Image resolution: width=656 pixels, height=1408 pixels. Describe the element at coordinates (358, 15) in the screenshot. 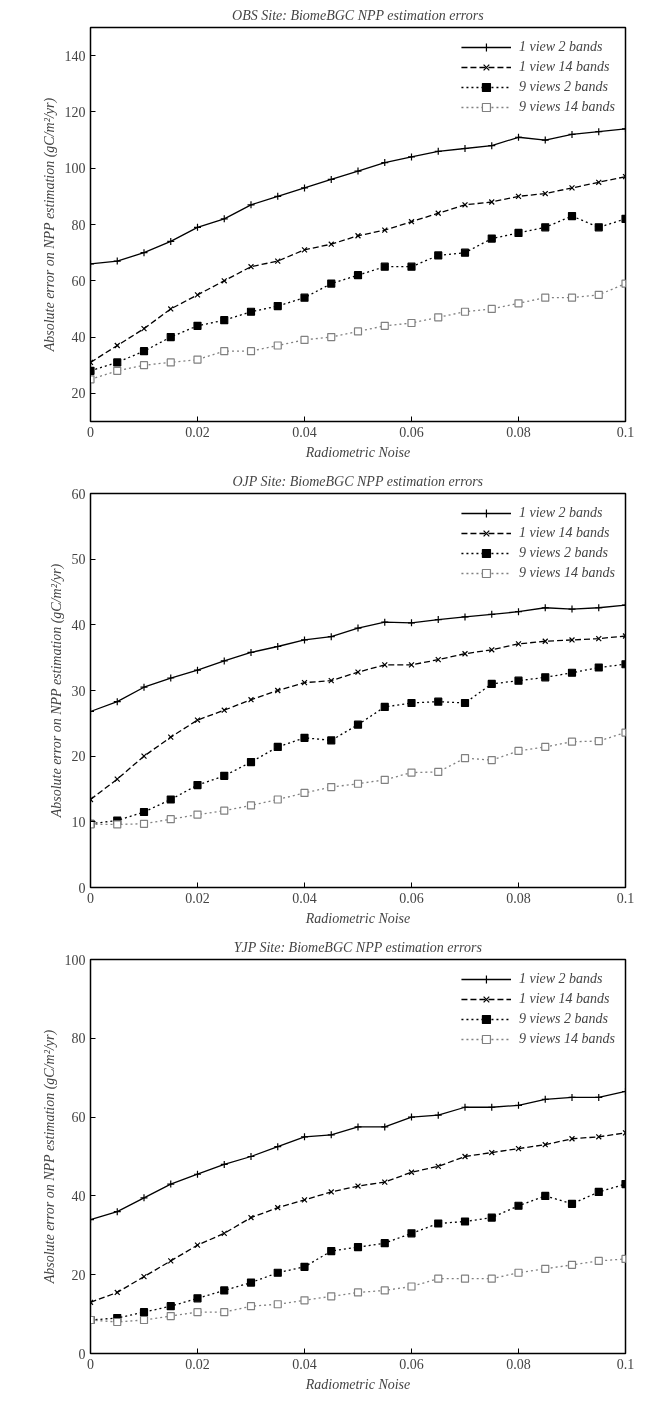

I see `chart-title: OBS Site: BiomeBGC NPP estimation errors` at that location.